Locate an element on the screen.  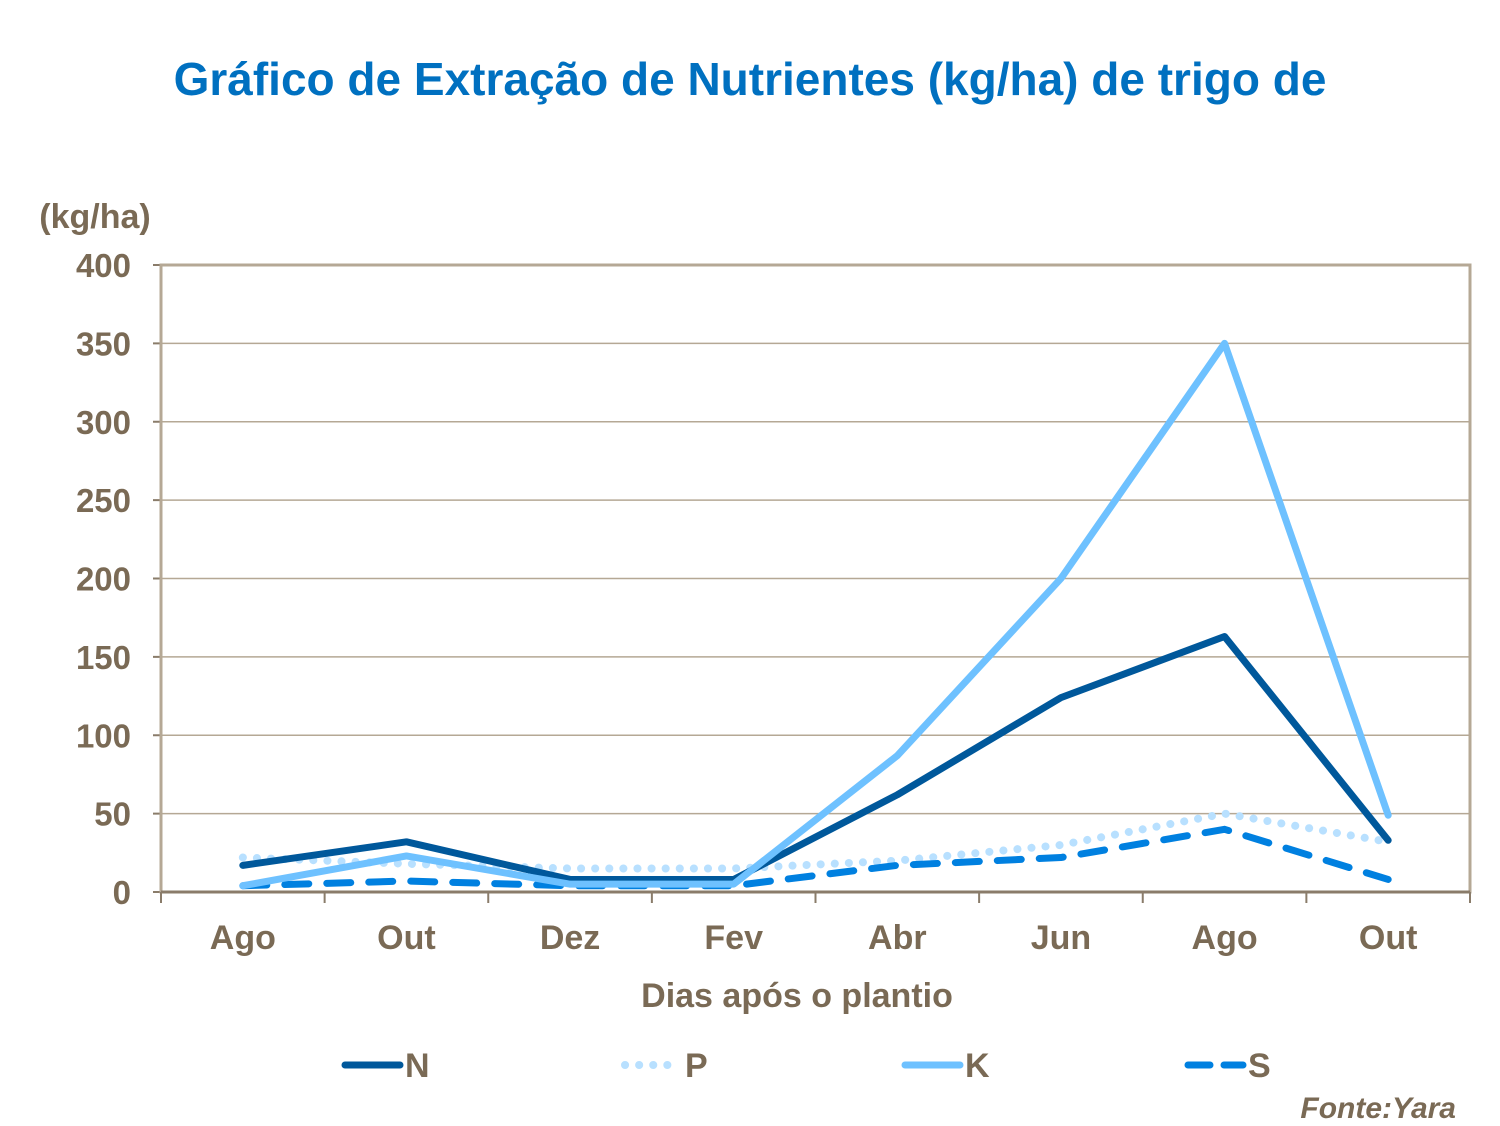
y-tick-label: 100 is located at coordinates (103, 735).